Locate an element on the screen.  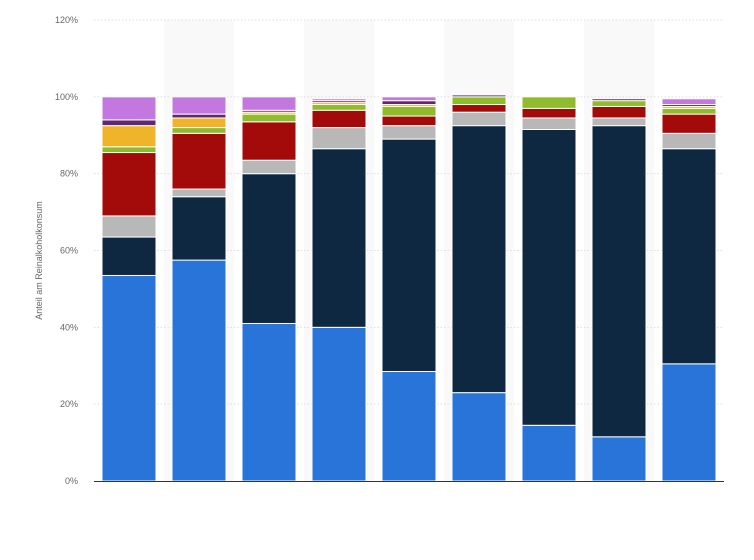
y-axis-ticks: 0% 20% 40% 60% 80% 100% 120% is located at coordinates (66, 250).